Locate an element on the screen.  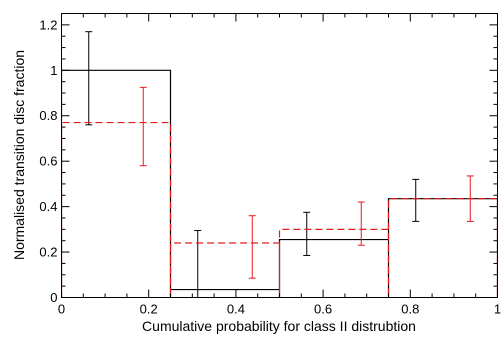
x-tick-label: 0 is located at coordinates (61, 309).